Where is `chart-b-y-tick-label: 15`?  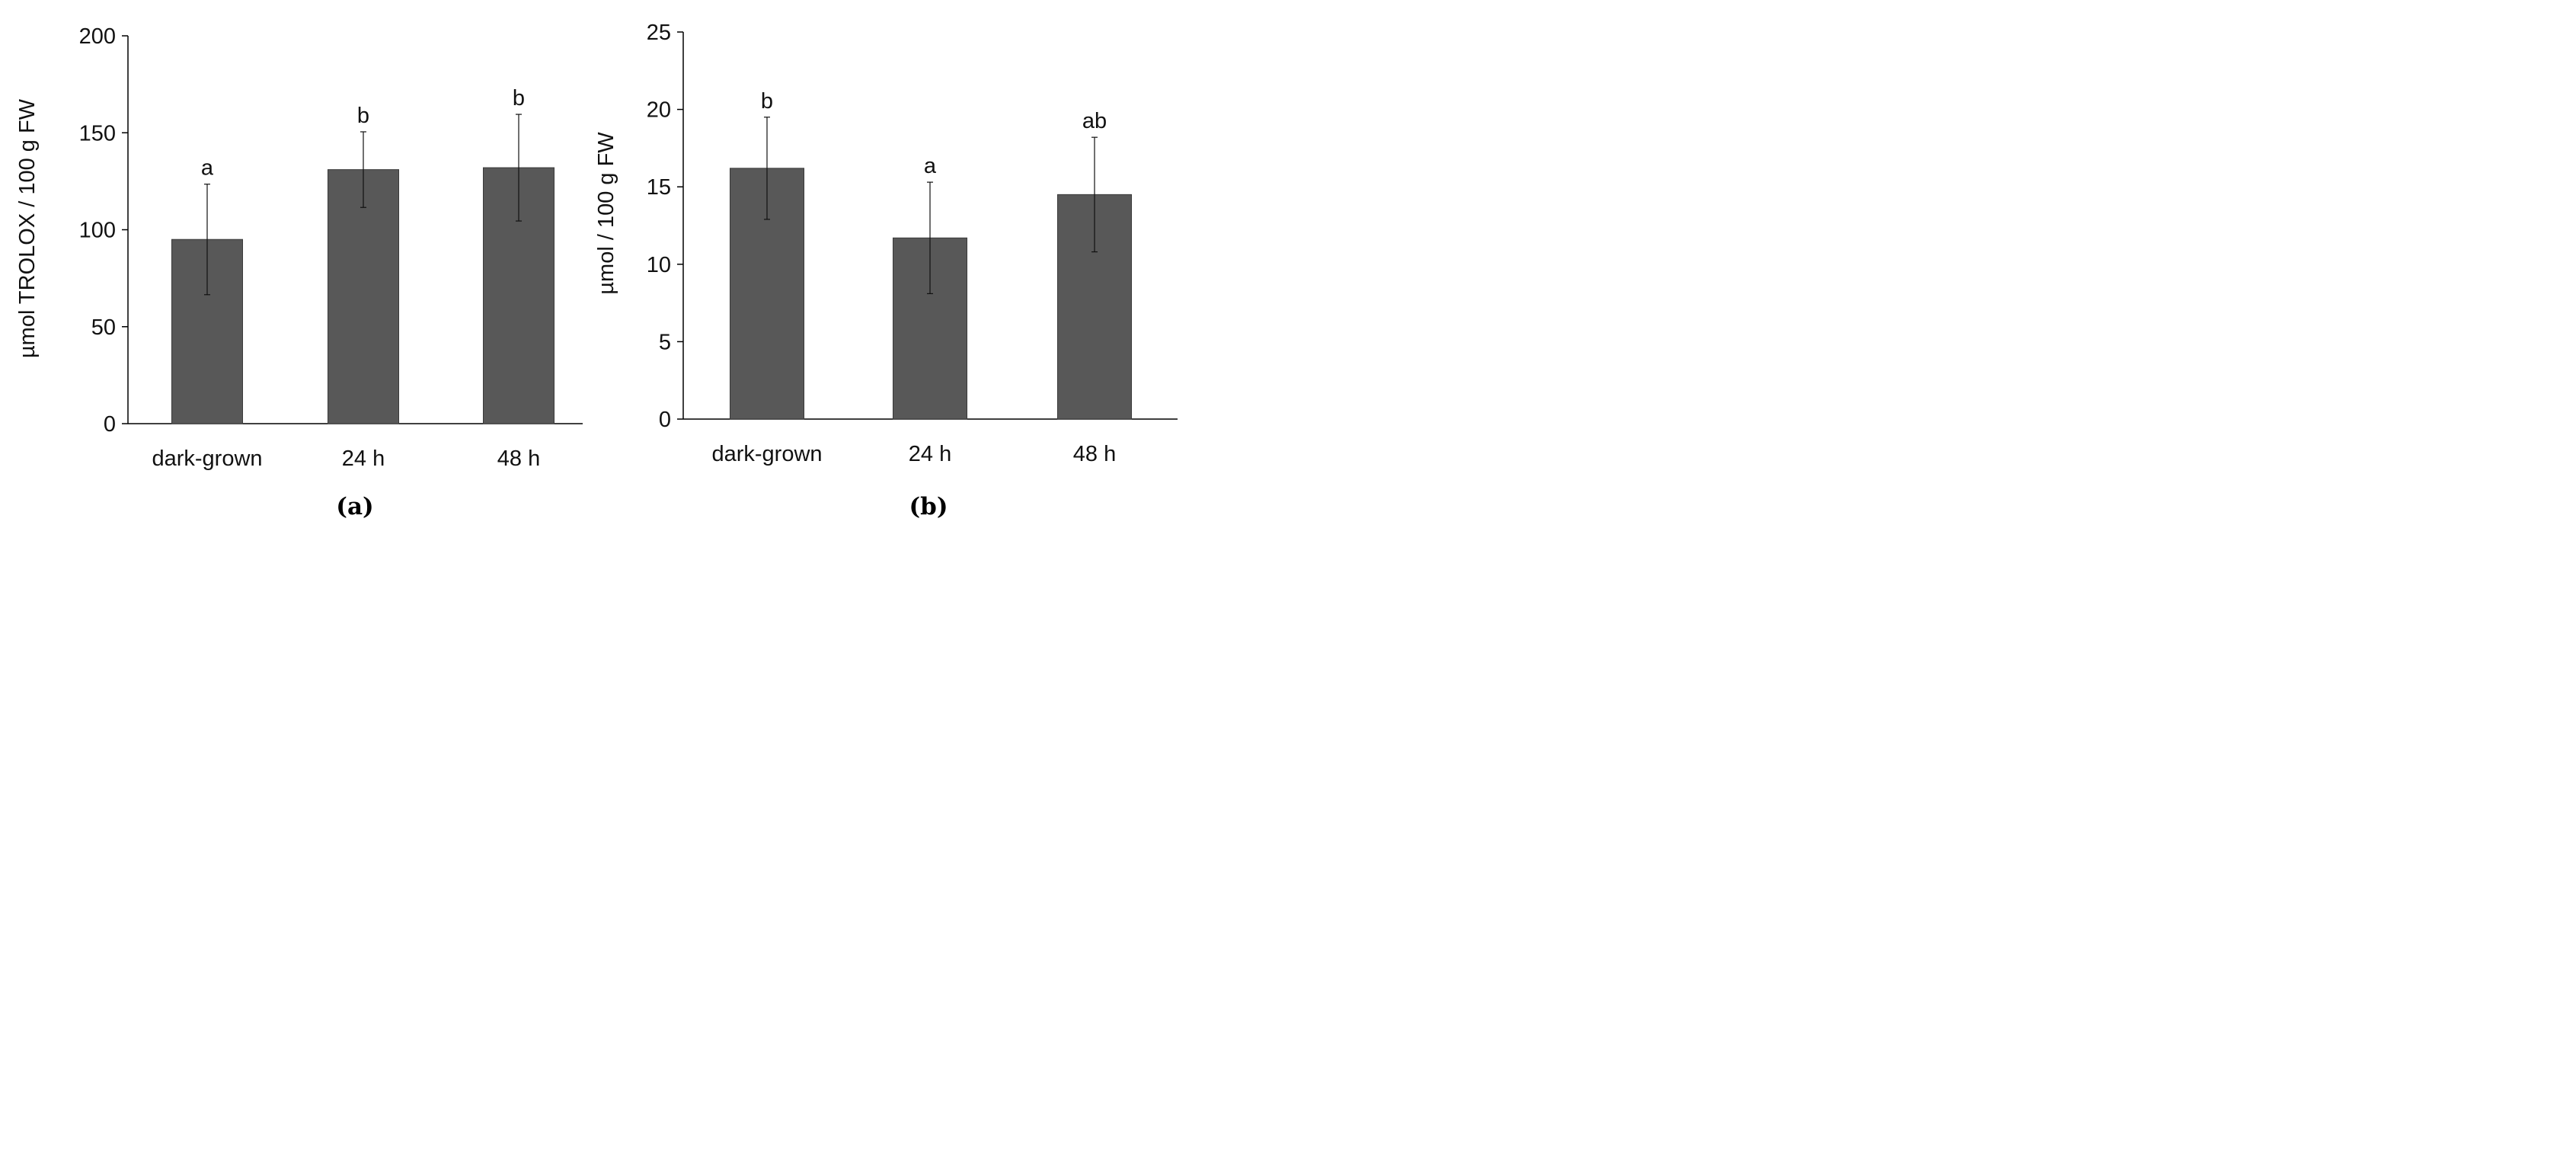
chart-b-y-tick-label: 15 is located at coordinates (659, 188).